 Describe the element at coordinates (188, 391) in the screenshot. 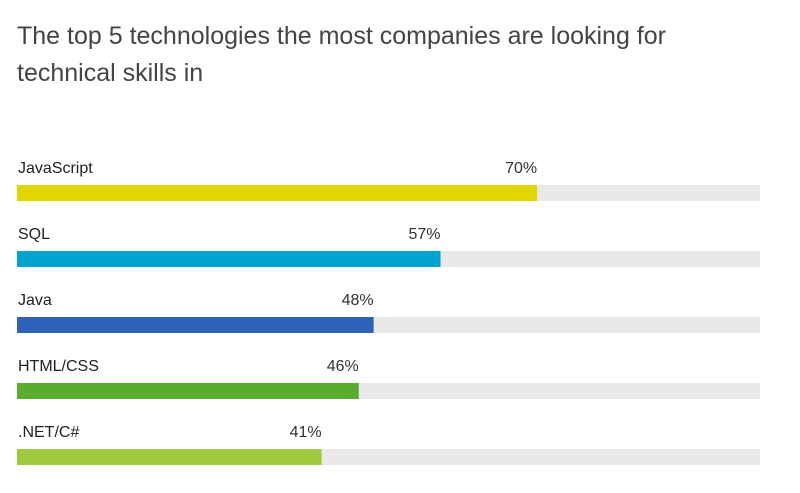

I see `bar-html-css` at that location.